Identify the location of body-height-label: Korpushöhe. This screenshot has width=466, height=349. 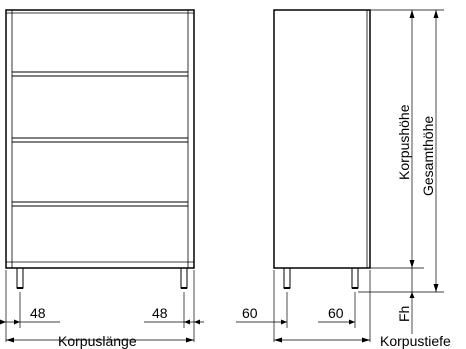
(404, 142).